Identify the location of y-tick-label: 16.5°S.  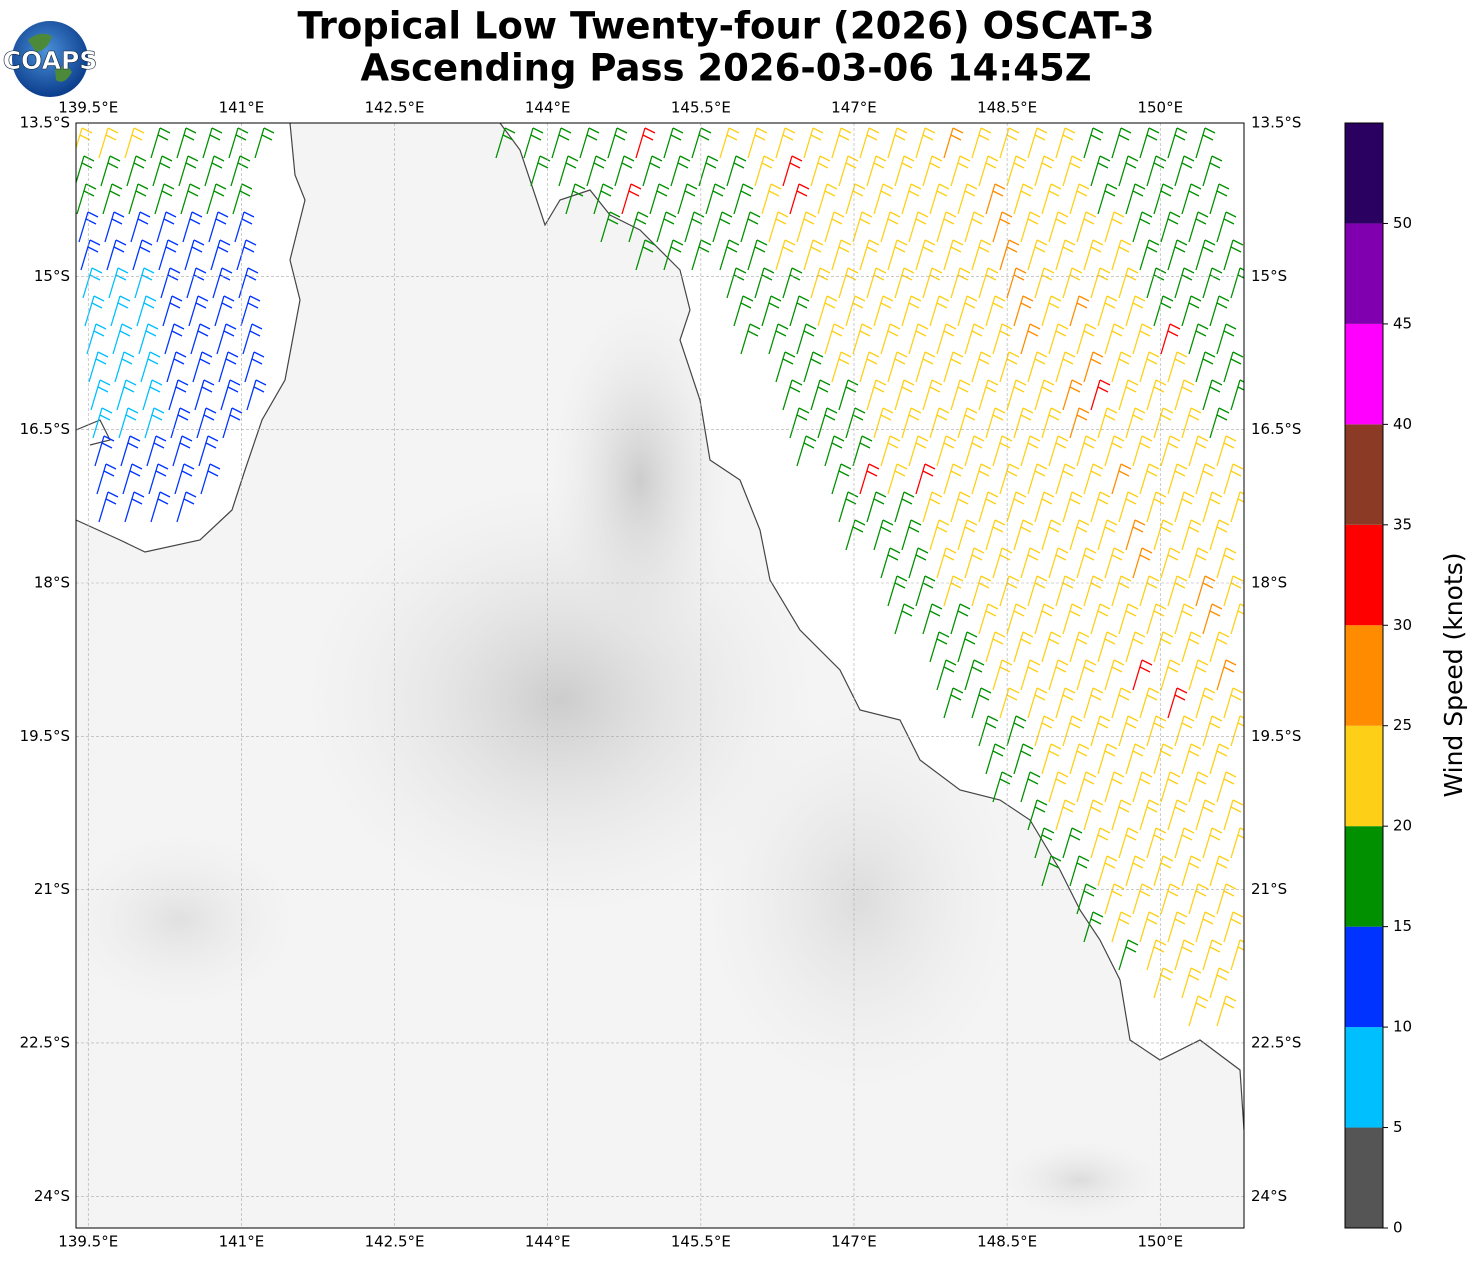
(1276, 429).